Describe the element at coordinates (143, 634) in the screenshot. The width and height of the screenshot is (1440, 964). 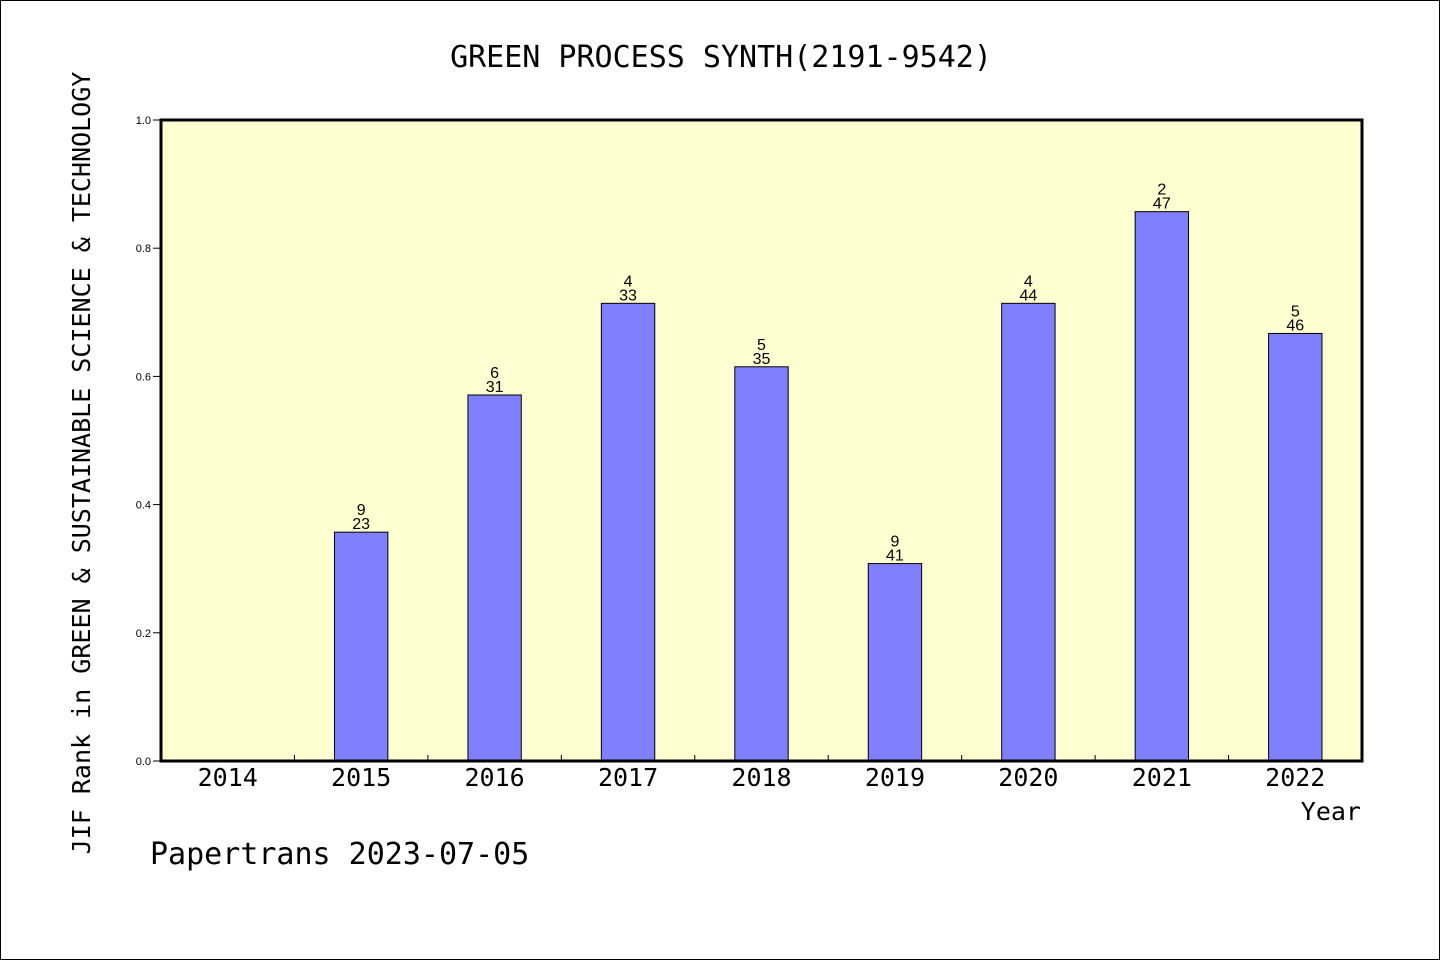
I see `y-tick-label: 0.2` at that location.